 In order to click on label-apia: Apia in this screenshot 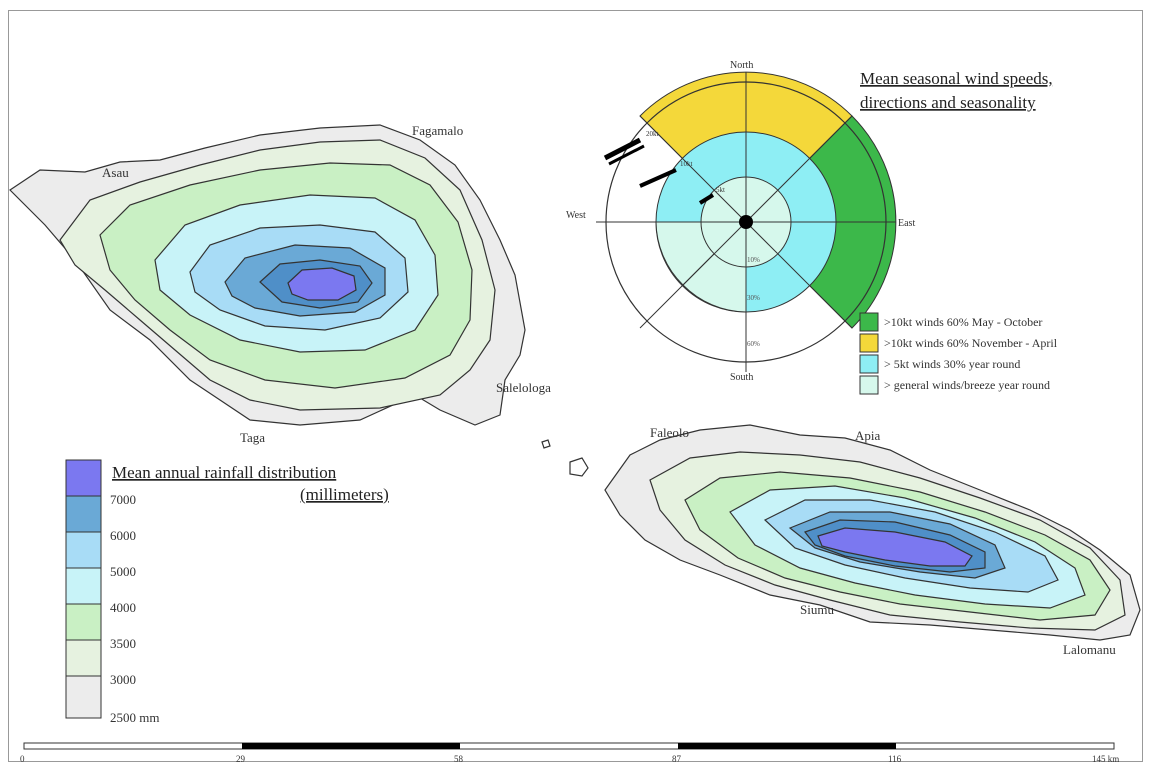, I will do `click(868, 435)`.